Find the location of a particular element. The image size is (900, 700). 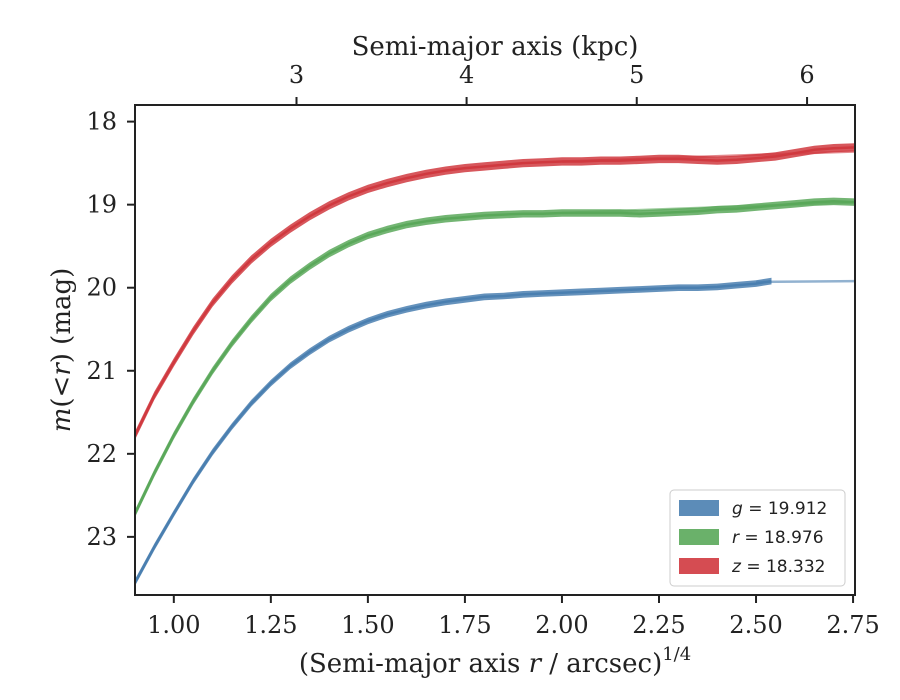

top-axis-label: Semi-major axis (kpc) is located at coordinates (495, 47).